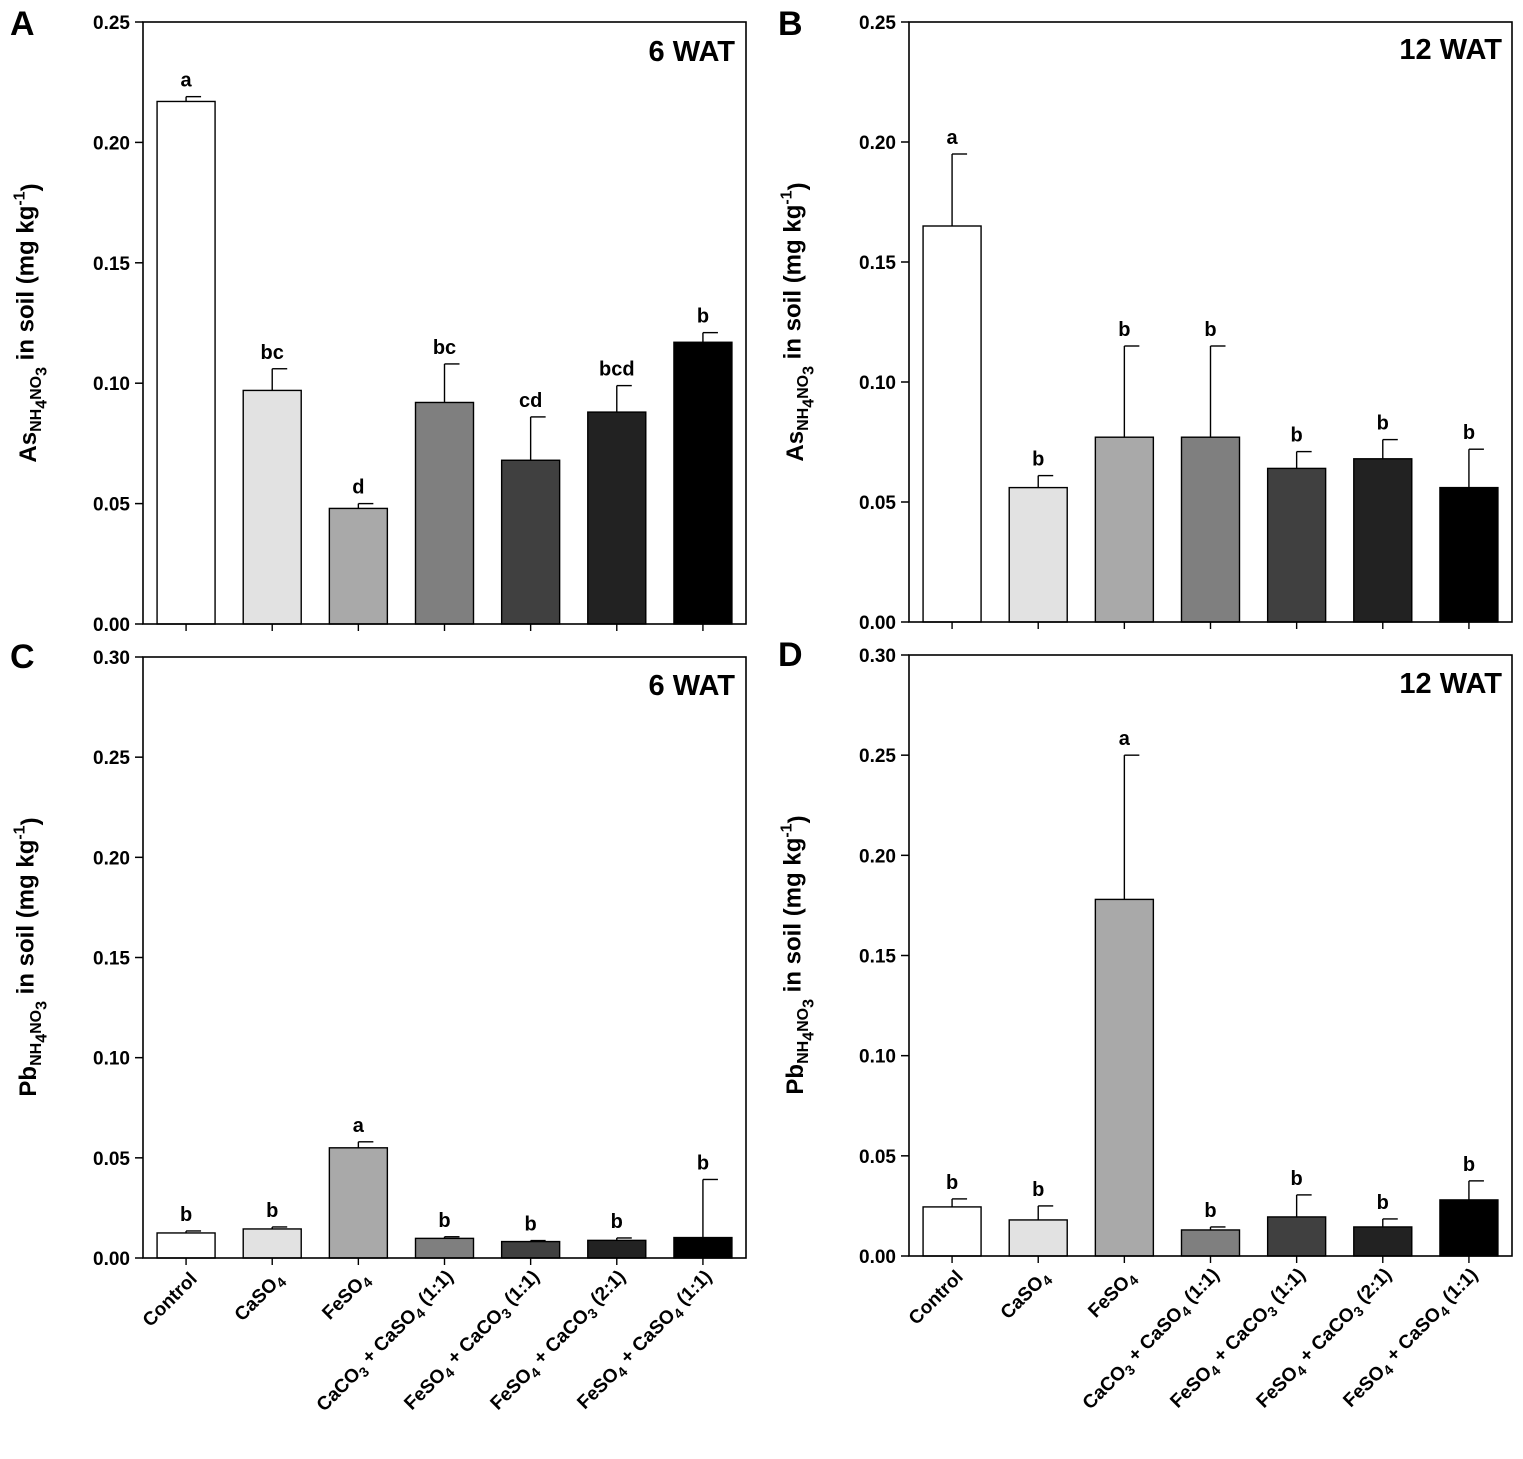 The height and width of the screenshot is (1459, 1523). What do you see at coordinates (790, 24) in the screenshot?
I see `panel-letter: B` at bounding box center [790, 24].